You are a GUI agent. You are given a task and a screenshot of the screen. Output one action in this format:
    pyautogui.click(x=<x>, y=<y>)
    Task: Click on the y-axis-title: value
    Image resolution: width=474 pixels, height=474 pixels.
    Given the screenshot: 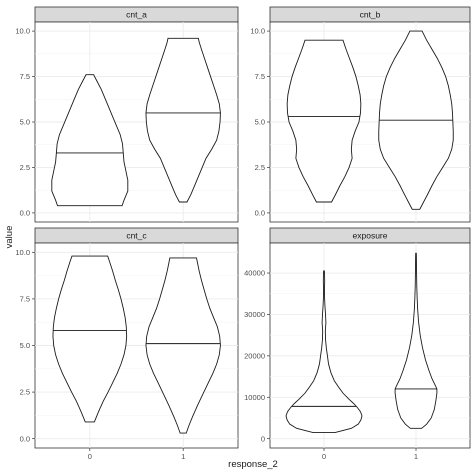 What is the action you would take?
    pyautogui.click(x=9, y=237)
    